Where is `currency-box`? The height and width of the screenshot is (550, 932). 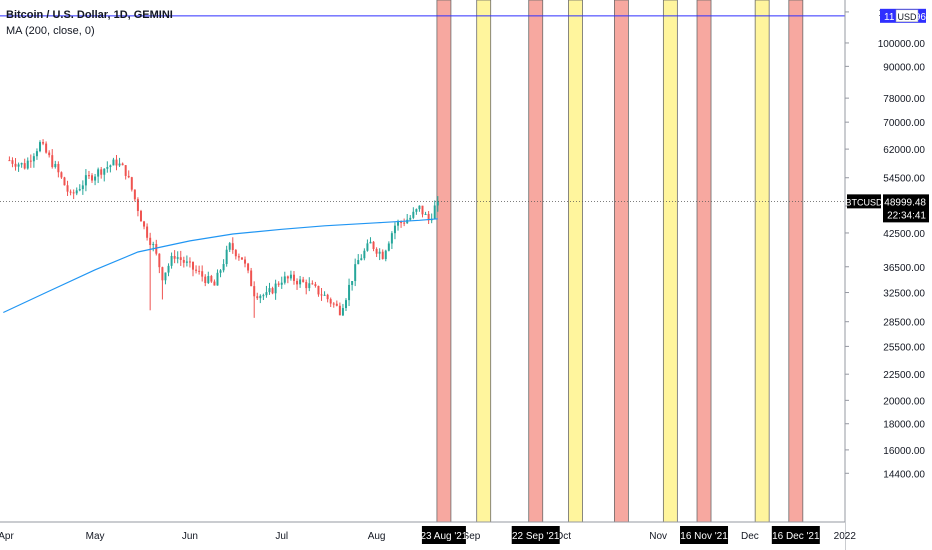 currency-box is located at coordinates (907, 16).